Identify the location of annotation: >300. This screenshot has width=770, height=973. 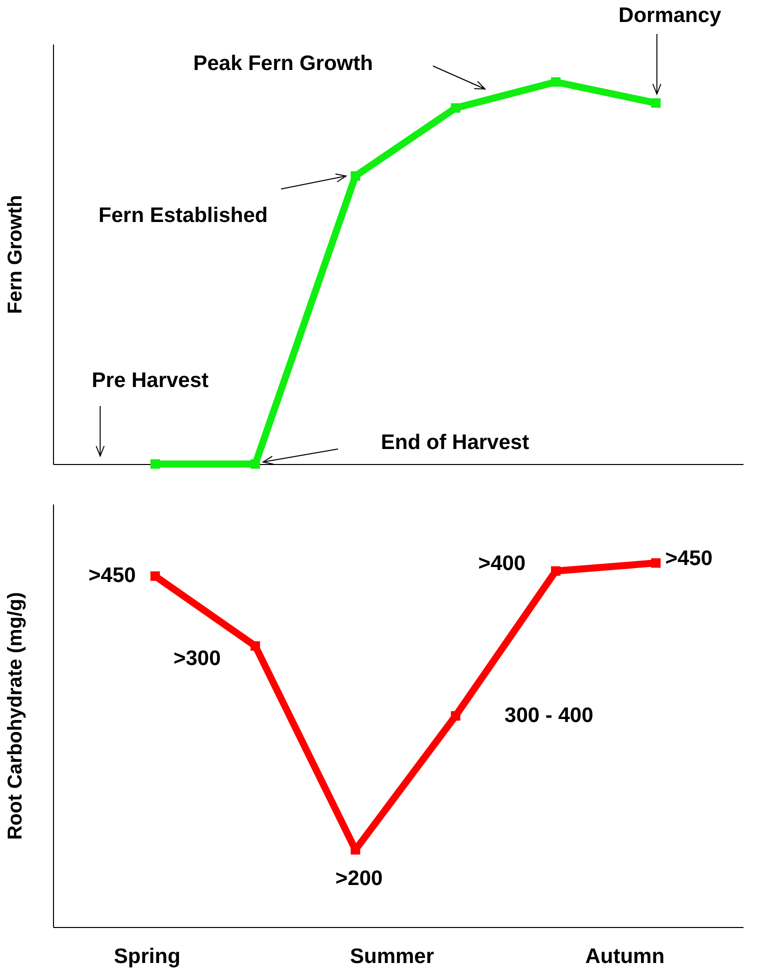
(197, 658).